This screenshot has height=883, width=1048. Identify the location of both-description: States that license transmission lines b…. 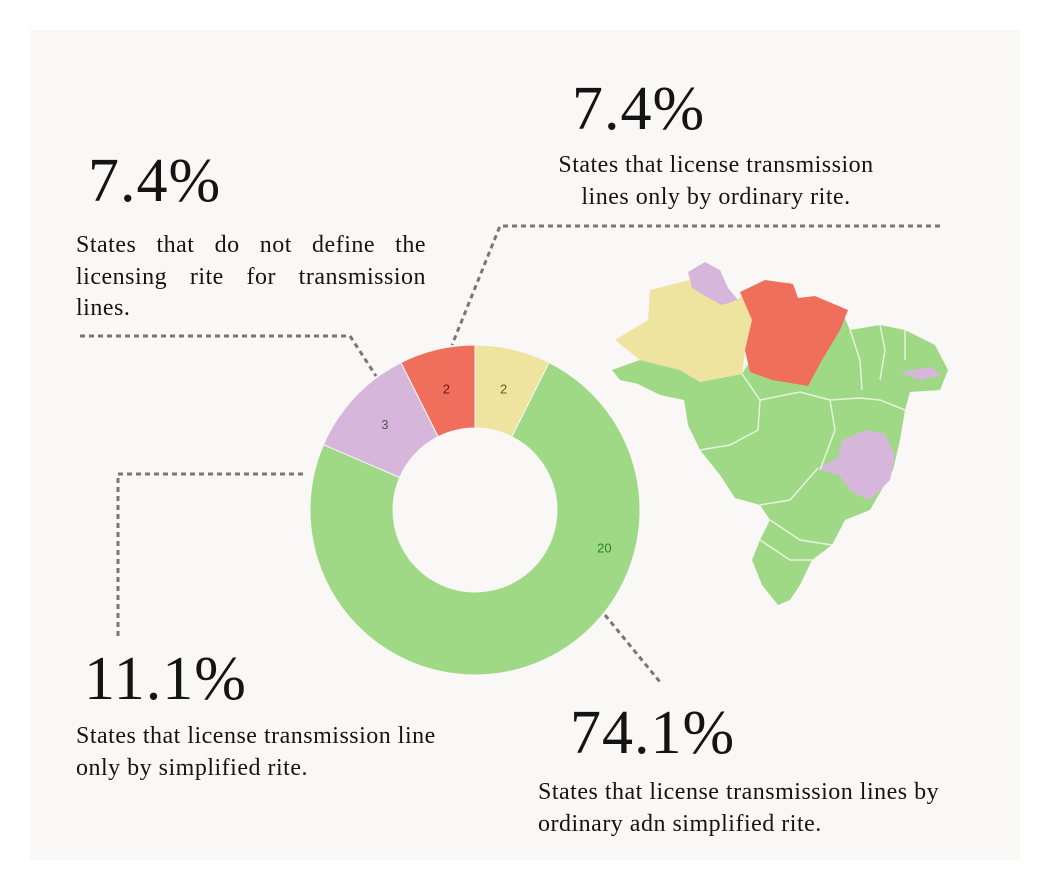
(739, 808).